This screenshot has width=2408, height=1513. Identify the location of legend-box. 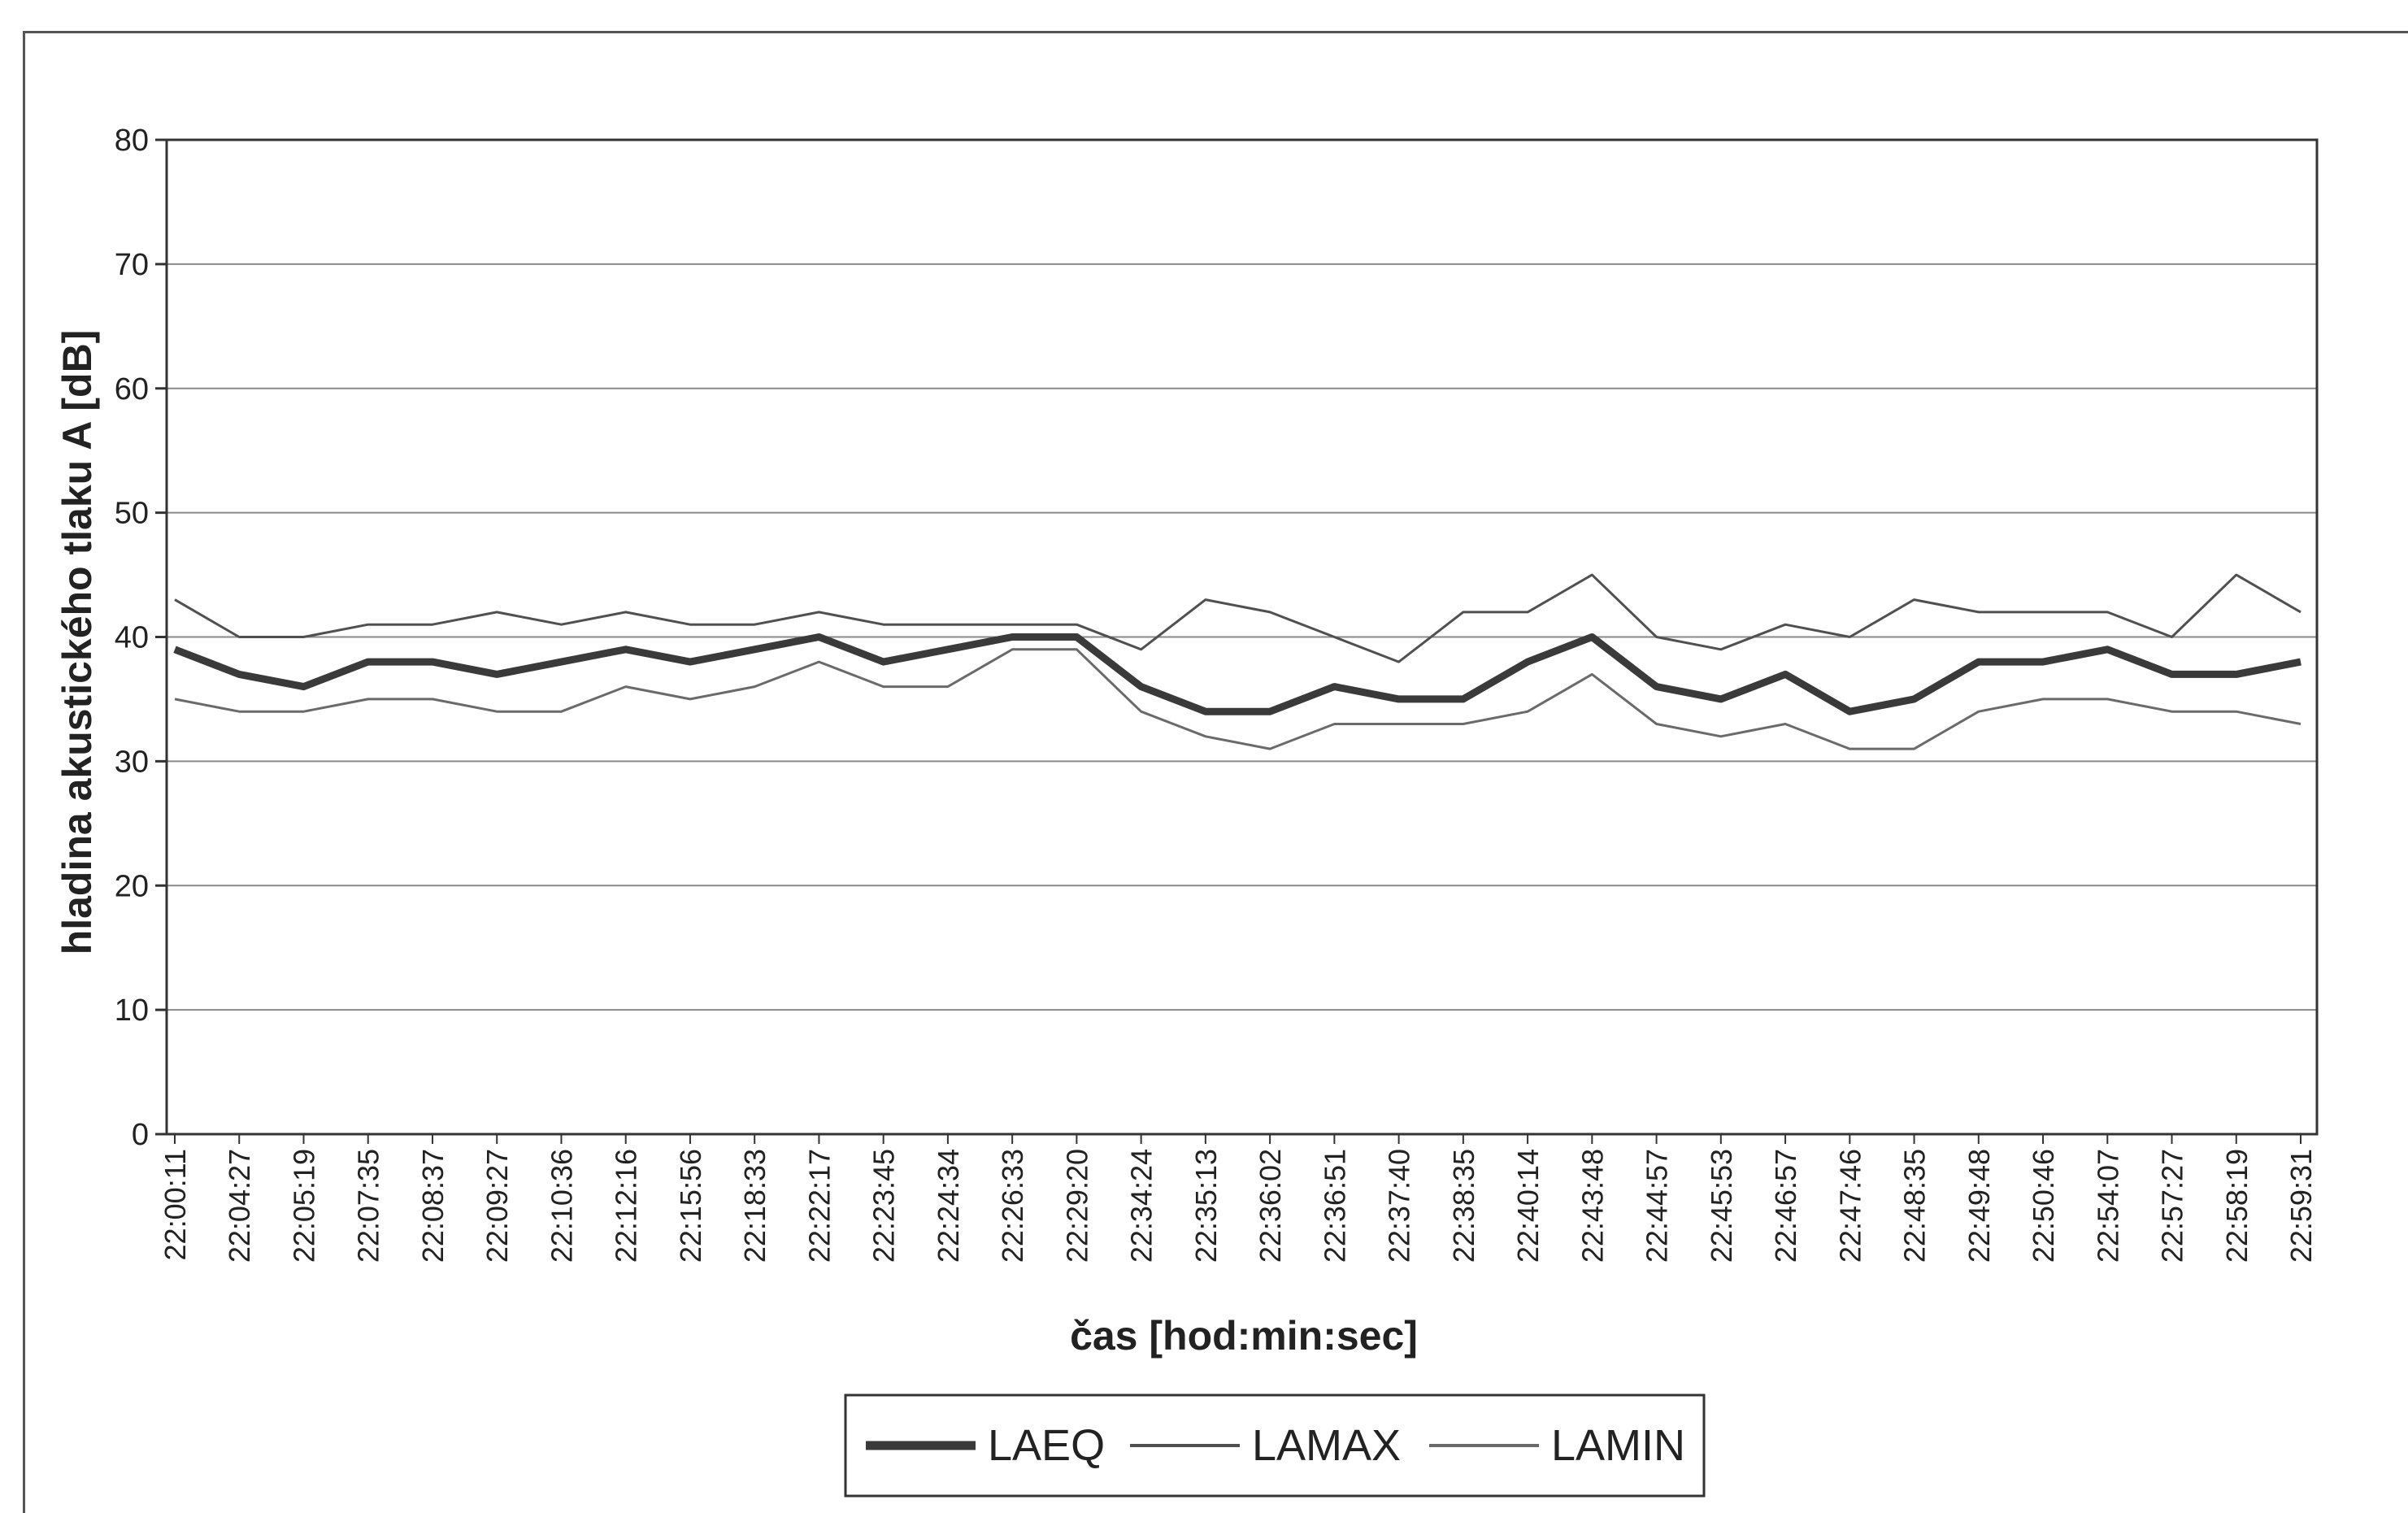
(1275, 1446).